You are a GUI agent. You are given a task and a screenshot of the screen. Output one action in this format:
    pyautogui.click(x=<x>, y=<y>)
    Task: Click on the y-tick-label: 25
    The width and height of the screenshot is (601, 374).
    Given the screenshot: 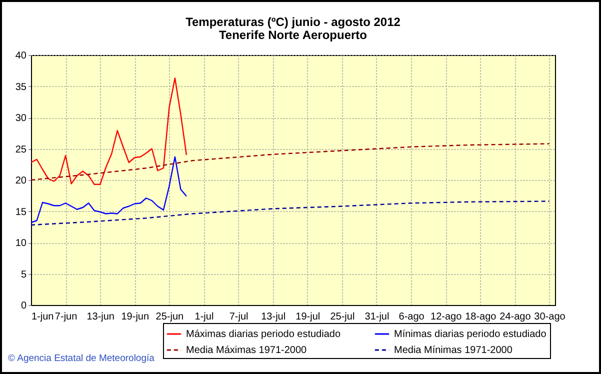 What is the action you would take?
    pyautogui.click(x=21, y=150)
    